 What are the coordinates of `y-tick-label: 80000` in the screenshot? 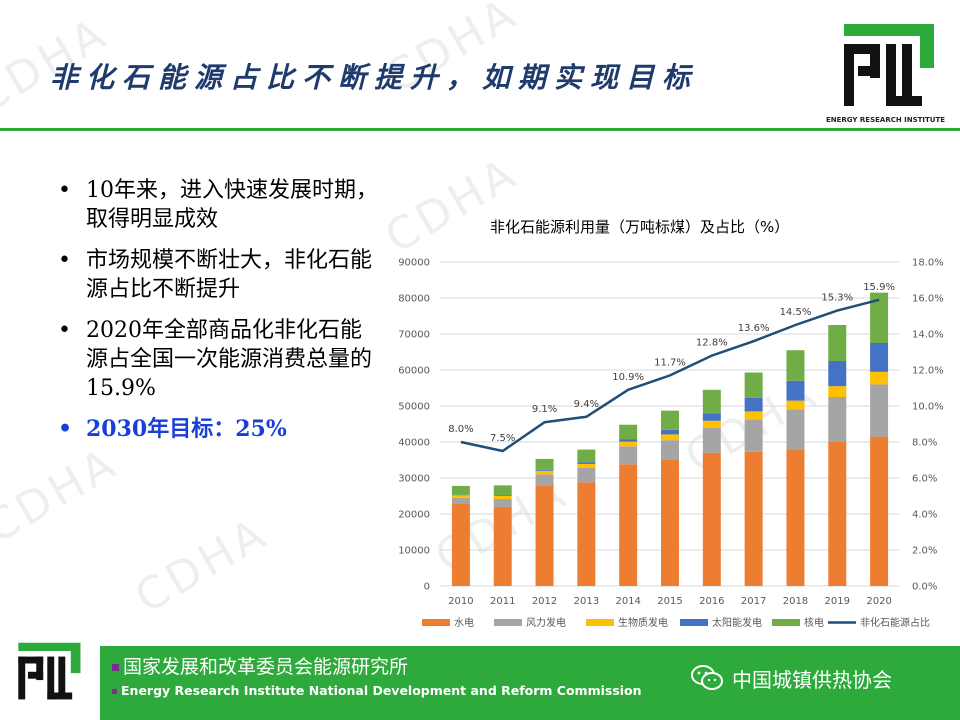 It's located at (414, 299).